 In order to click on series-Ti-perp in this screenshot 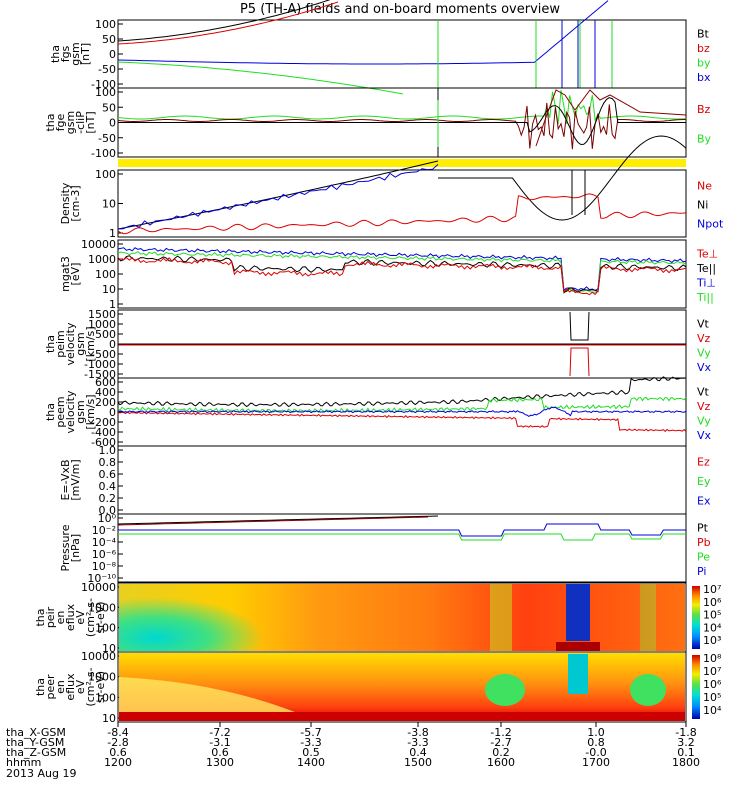, I will do `click(402, 269)`.